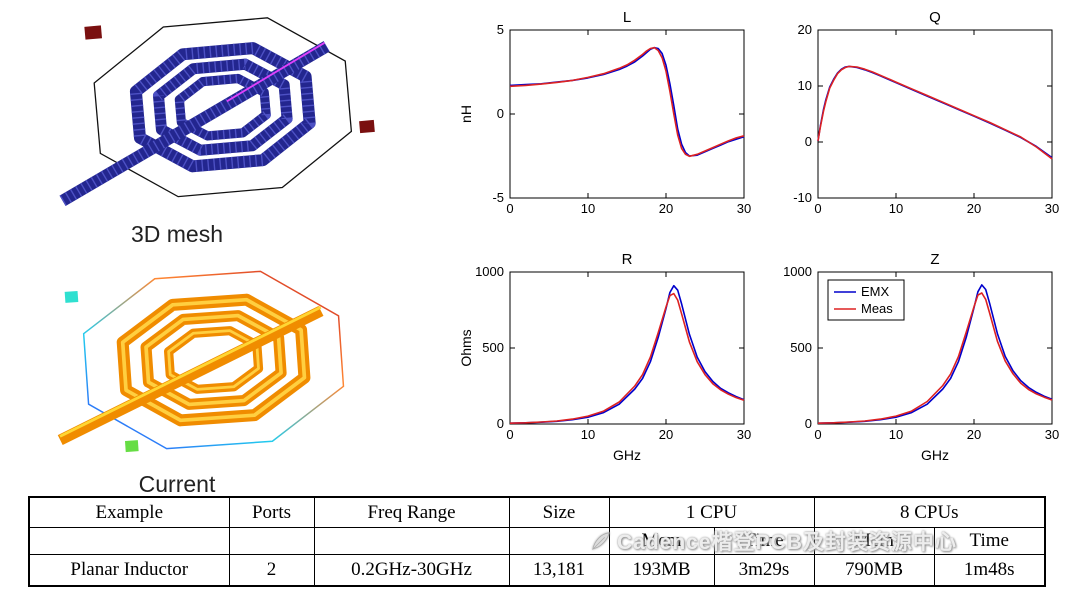 The image size is (1072, 596). I want to click on chart-r: 0 10 20 30 0 500 1000 R GHz Ohms, so click(605, 357).